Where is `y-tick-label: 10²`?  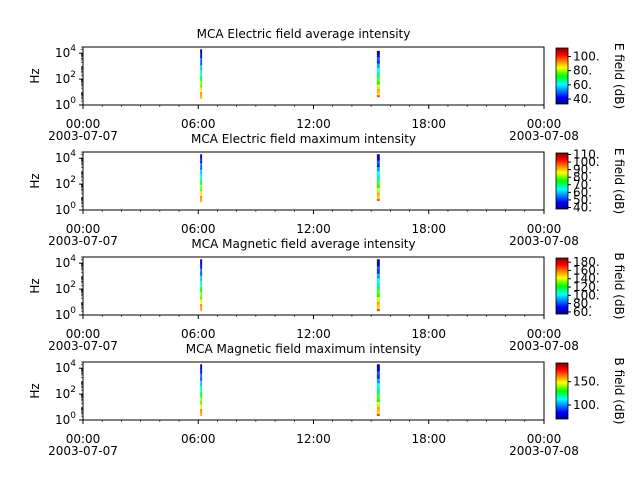
y-tick-label: 10² is located at coordinates (65, 183).